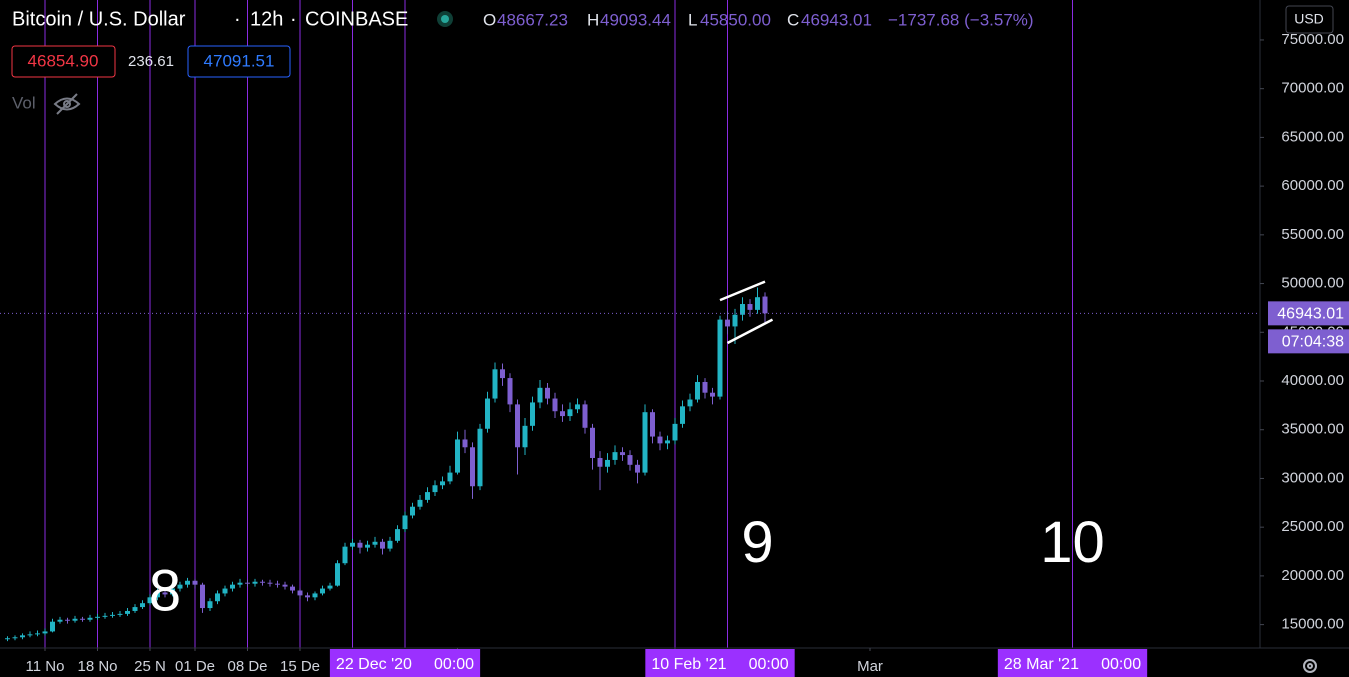 This screenshot has width=1349, height=677. Describe the element at coordinates (67, 104) in the screenshot. I see `visibility-icon` at that location.